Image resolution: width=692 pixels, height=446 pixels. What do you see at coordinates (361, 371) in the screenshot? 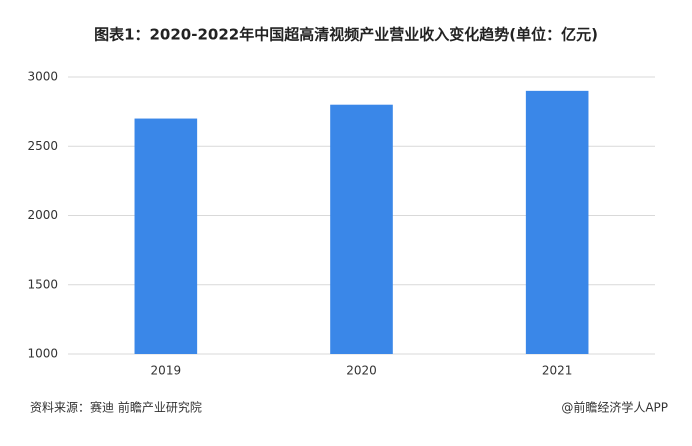
I see `x-tick-label: 2020` at bounding box center [361, 371].